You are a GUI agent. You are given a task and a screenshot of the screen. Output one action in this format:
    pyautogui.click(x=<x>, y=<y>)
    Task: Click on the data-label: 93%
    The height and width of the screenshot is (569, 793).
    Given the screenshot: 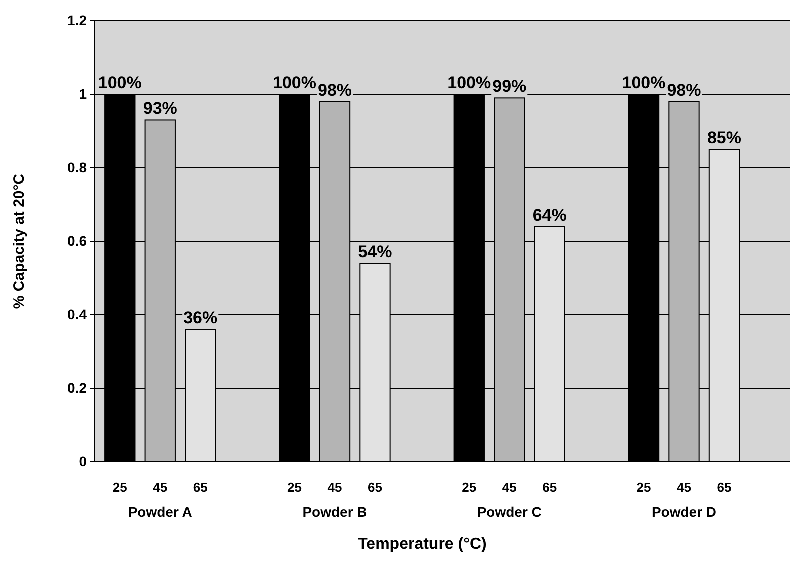 What is the action you would take?
    pyautogui.click(x=160, y=108)
    